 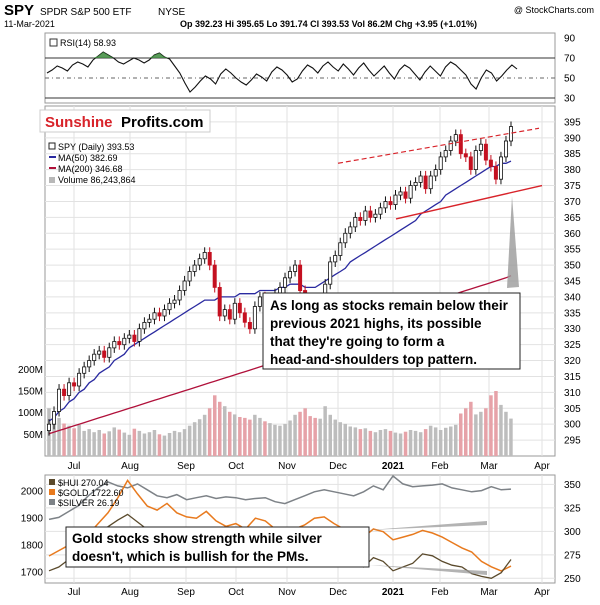 I want to click on metals-x-tick-label: 2021, so click(x=393, y=592).